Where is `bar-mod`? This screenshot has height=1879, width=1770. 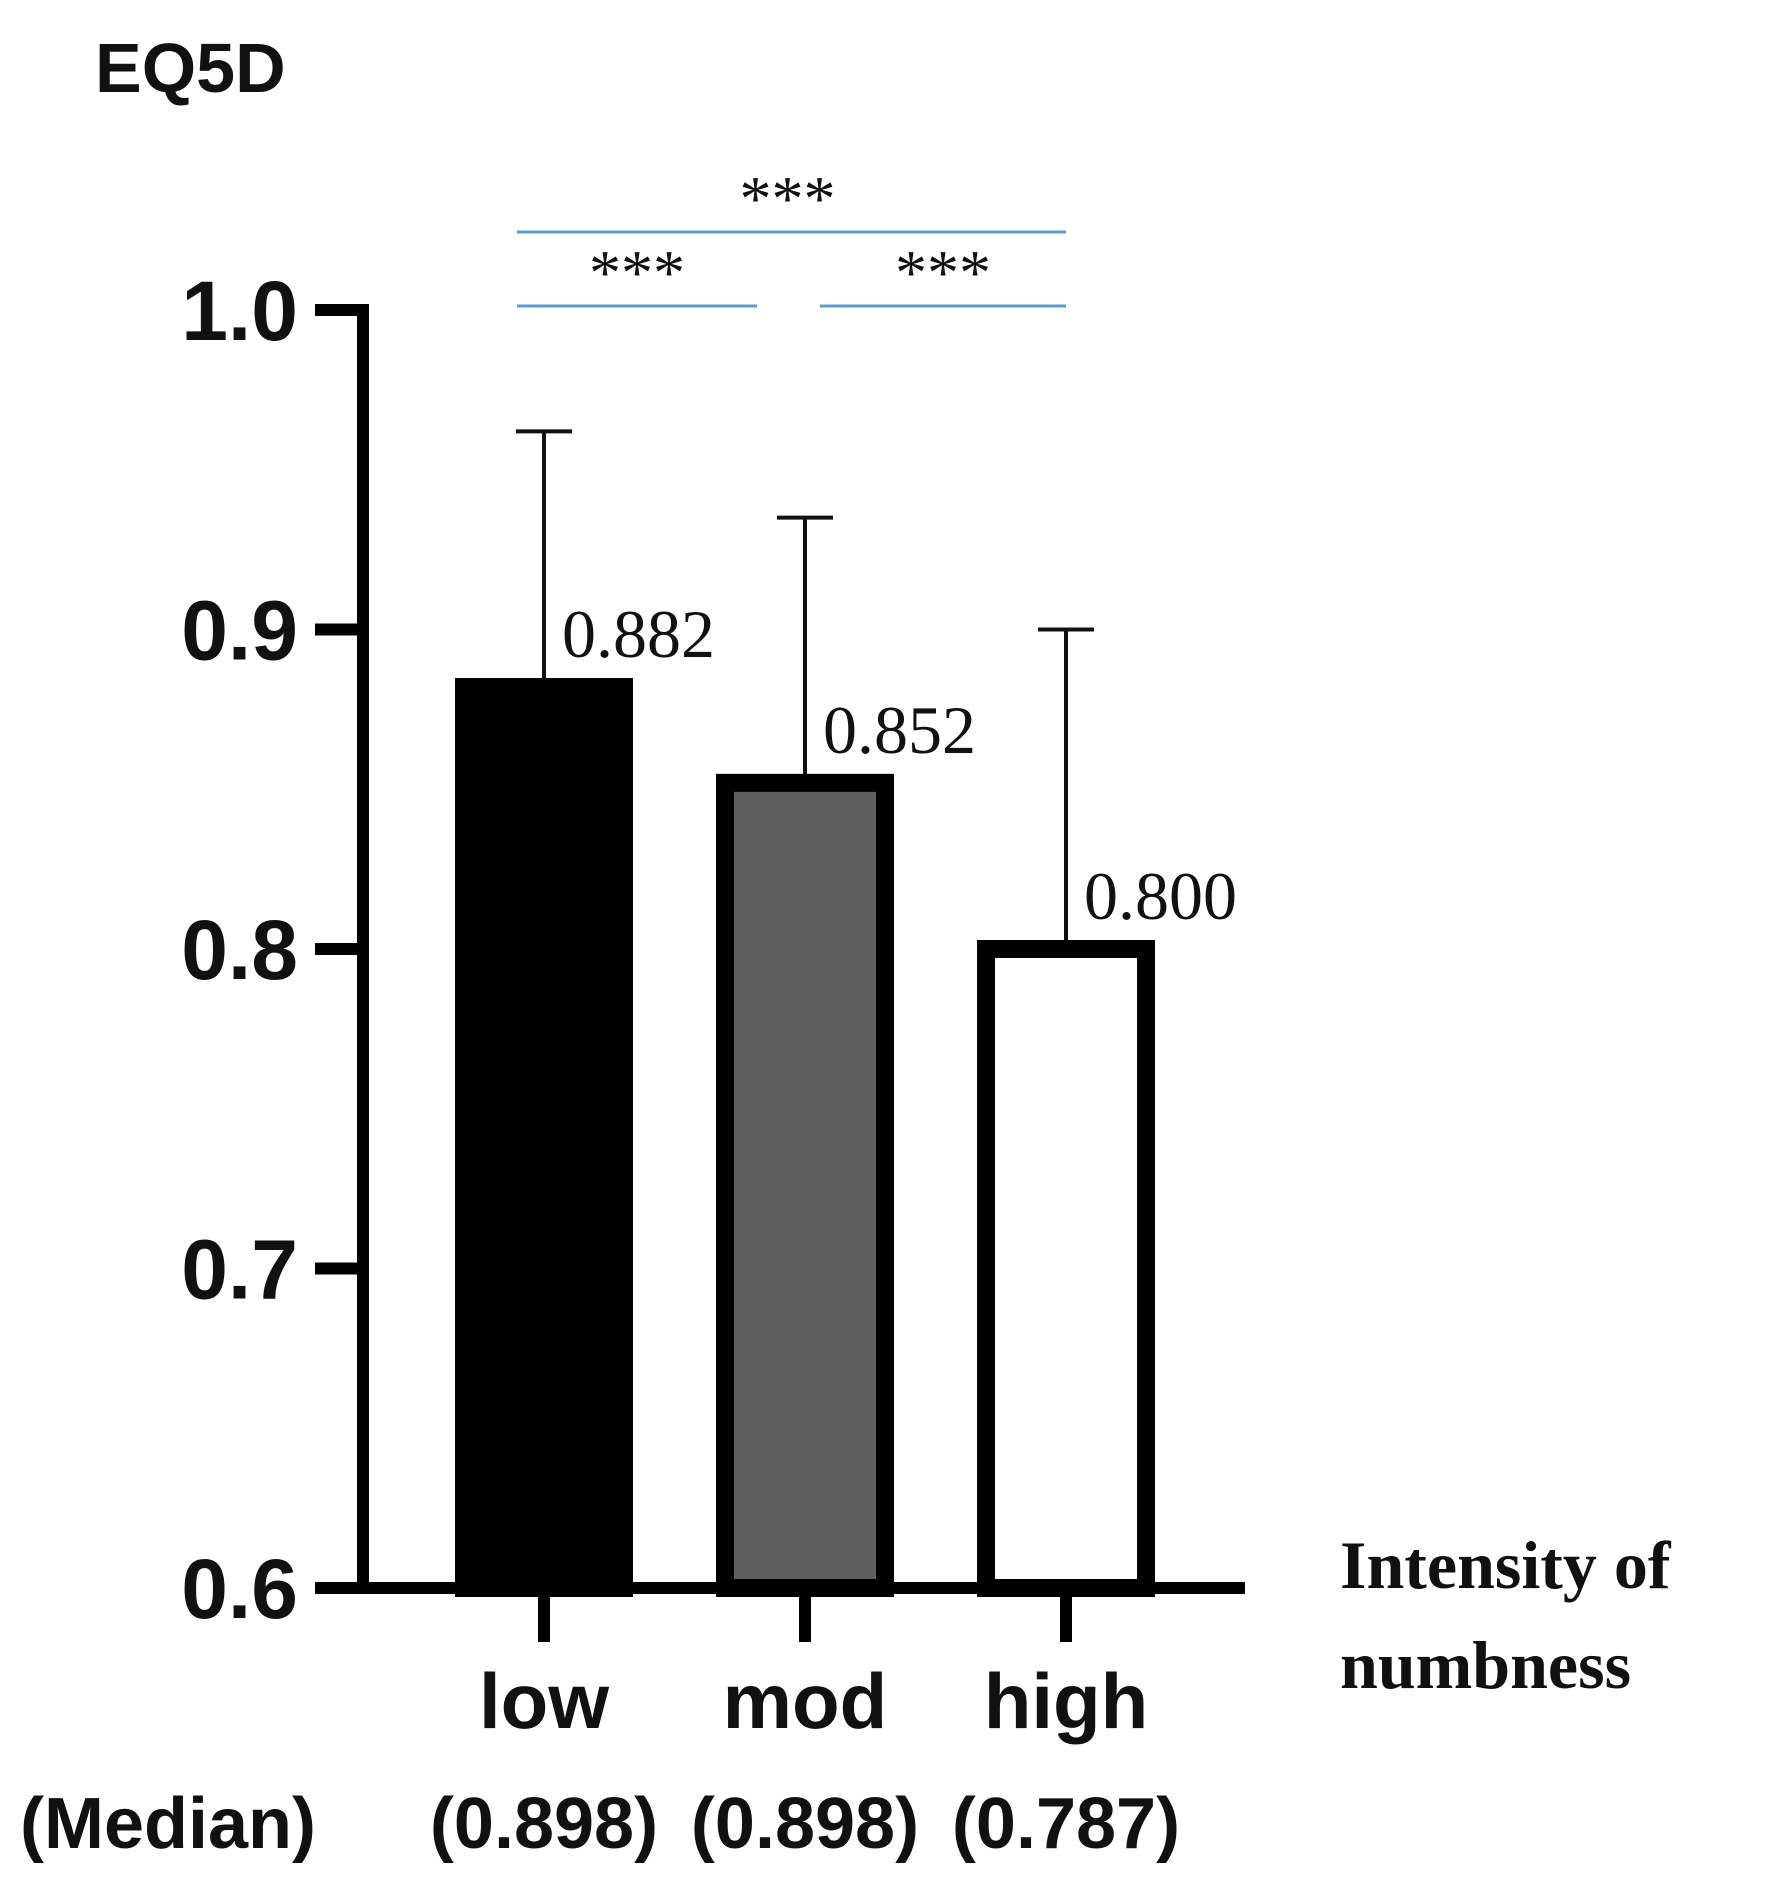
bar-mod is located at coordinates (805, 1185).